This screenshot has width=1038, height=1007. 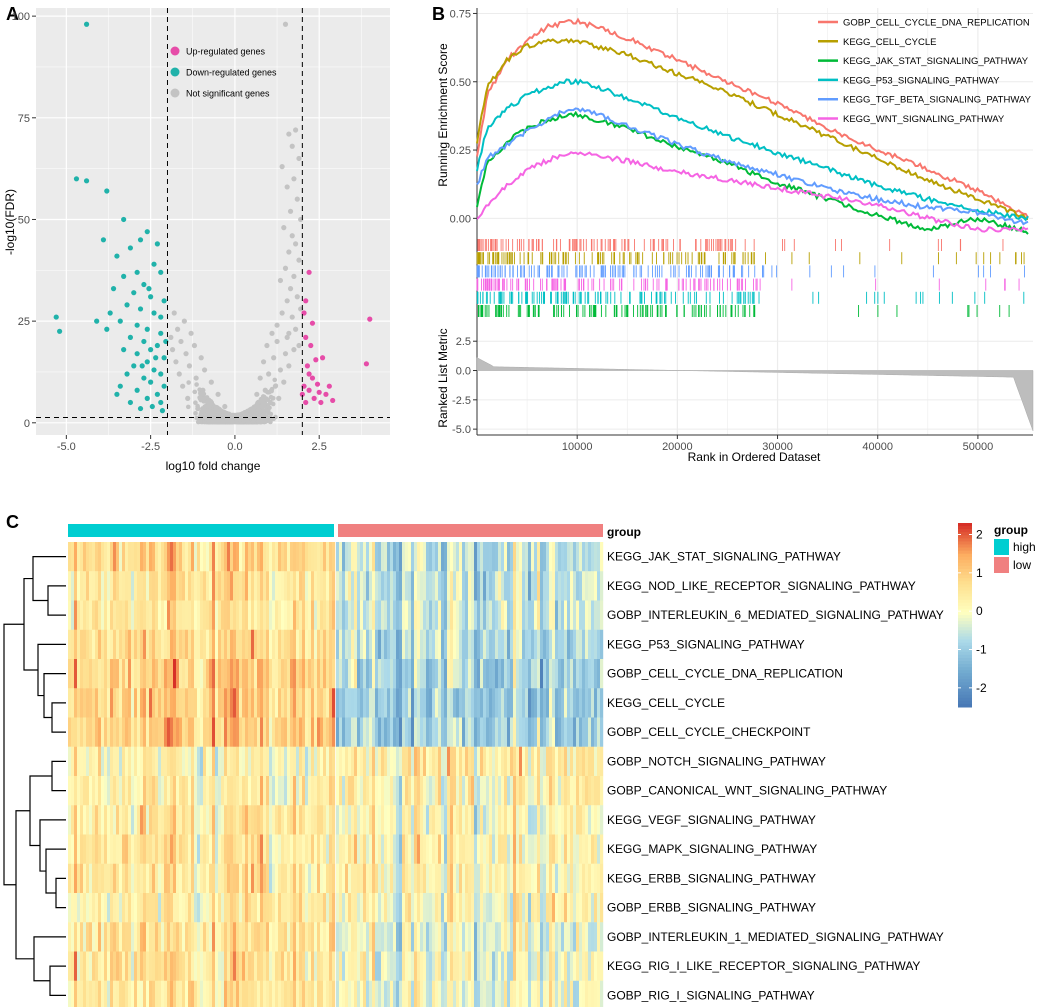 What do you see at coordinates (56, 600) in the screenshot?
I see `dendrogram-link` at bounding box center [56, 600].